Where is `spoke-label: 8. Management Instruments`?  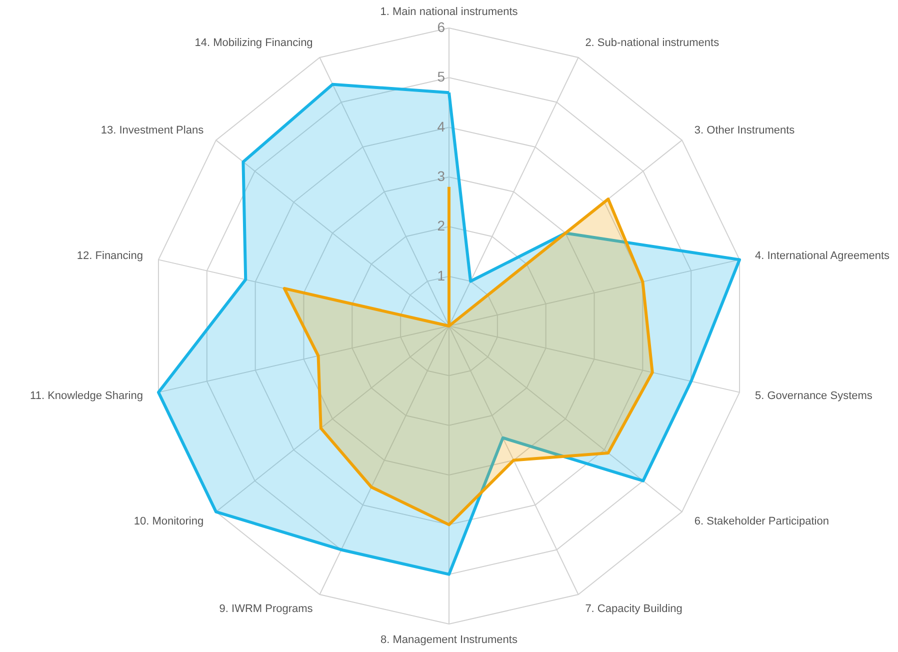
spoke-label: 8. Management Instruments is located at coordinates (449, 640).